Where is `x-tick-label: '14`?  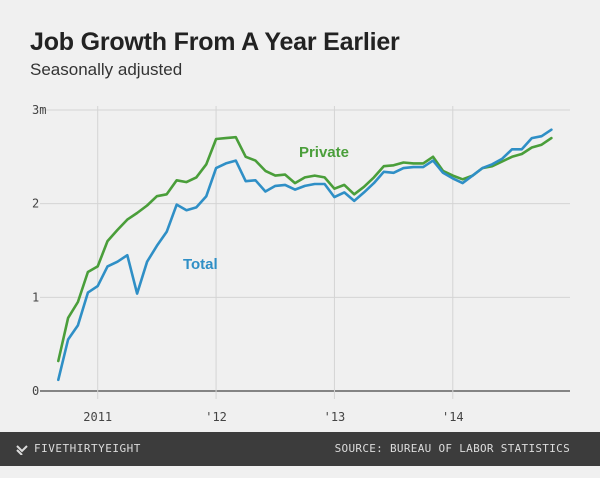 x-tick-label: '14 is located at coordinates (453, 417).